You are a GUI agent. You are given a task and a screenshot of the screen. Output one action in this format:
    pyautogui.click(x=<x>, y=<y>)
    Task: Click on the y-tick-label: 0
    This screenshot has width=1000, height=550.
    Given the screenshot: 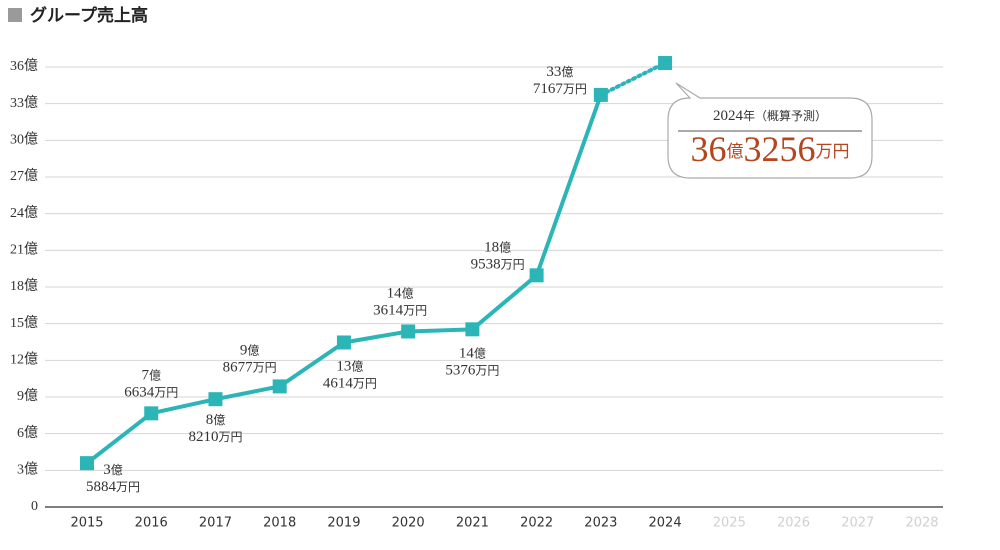 What is the action you would take?
    pyautogui.click(x=34, y=506)
    